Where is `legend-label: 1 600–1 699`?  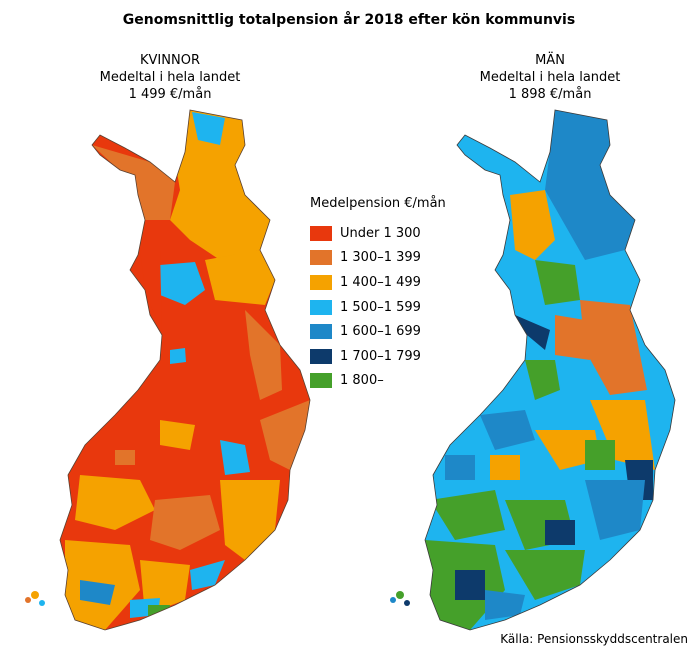 legend-label: 1 600–1 699 is located at coordinates (380, 332).